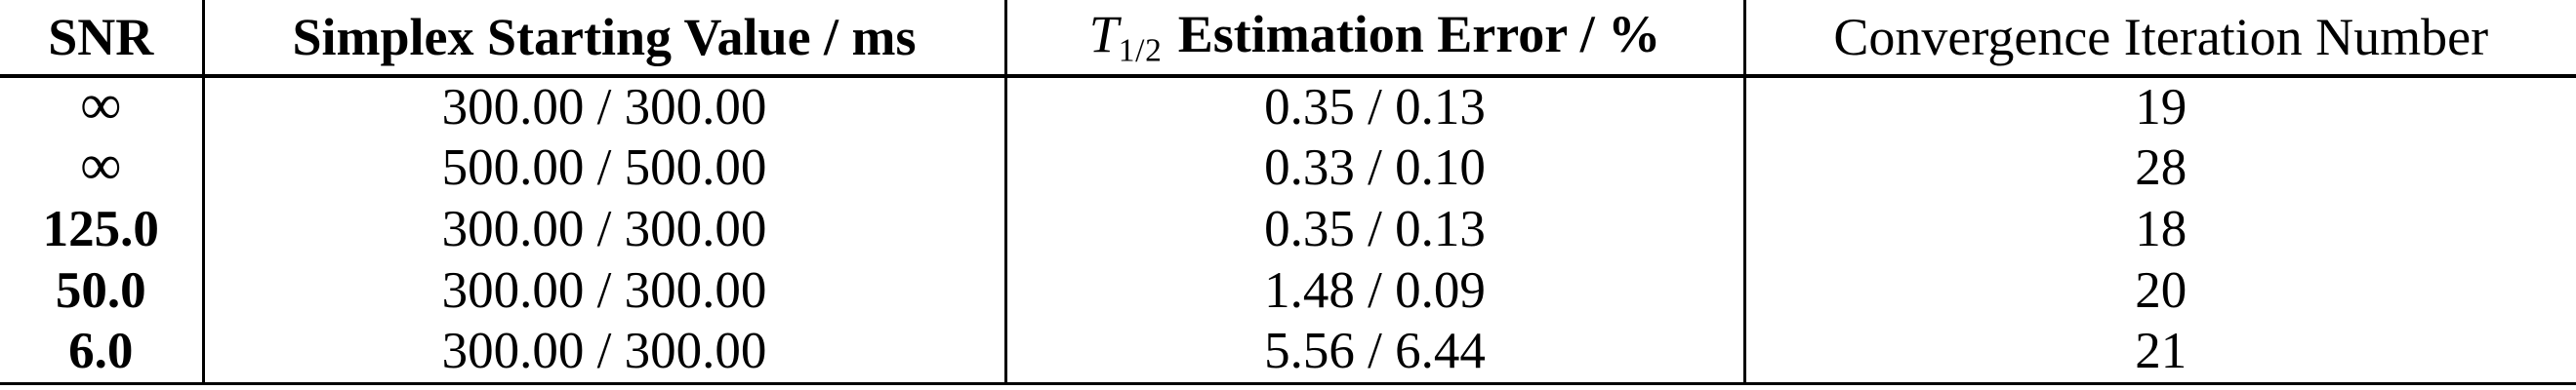 The image size is (2576, 390). What do you see at coordinates (2159, 291) in the screenshot?
I see `iteration-number-value: 20` at bounding box center [2159, 291].